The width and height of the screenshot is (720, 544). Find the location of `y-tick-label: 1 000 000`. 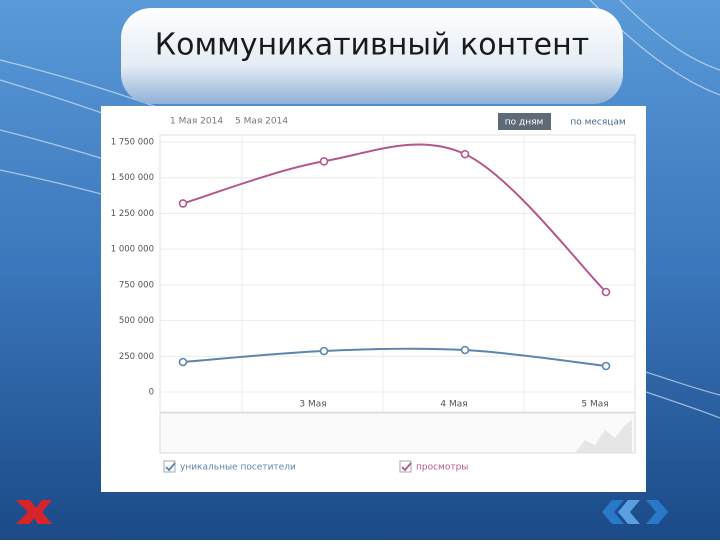

y-tick-label: 1 000 000 is located at coordinates (132, 250).